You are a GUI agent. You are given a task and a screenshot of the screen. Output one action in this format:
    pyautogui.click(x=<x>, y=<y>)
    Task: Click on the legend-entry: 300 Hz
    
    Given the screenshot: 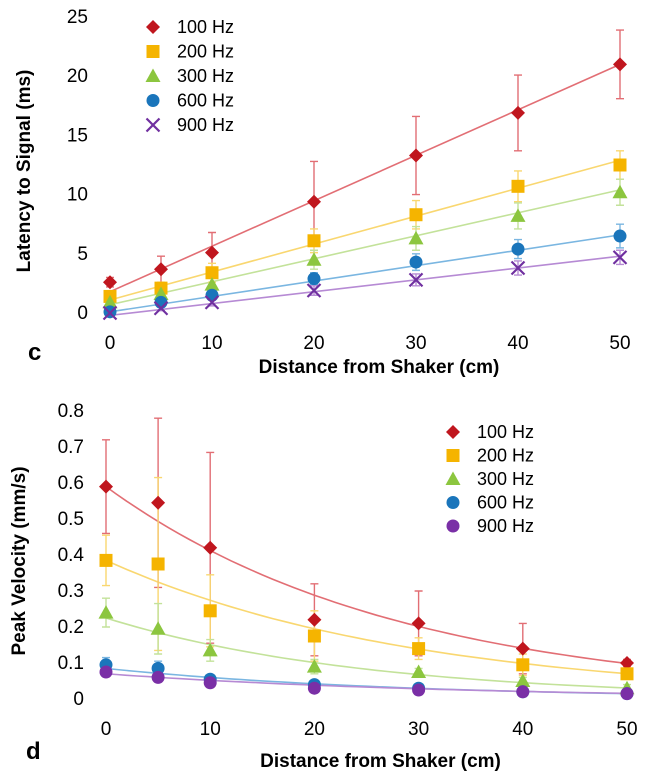 What is the action you would take?
    pyautogui.click(x=205, y=76)
    